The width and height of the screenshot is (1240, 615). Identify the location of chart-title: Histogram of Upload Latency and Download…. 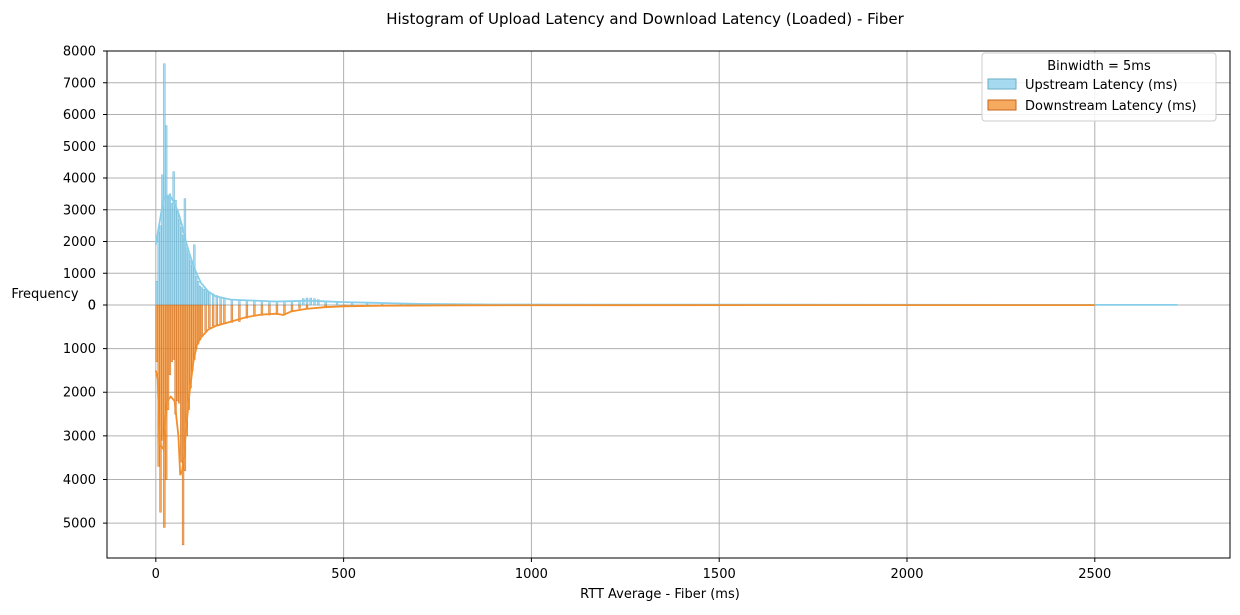
(645, 19).